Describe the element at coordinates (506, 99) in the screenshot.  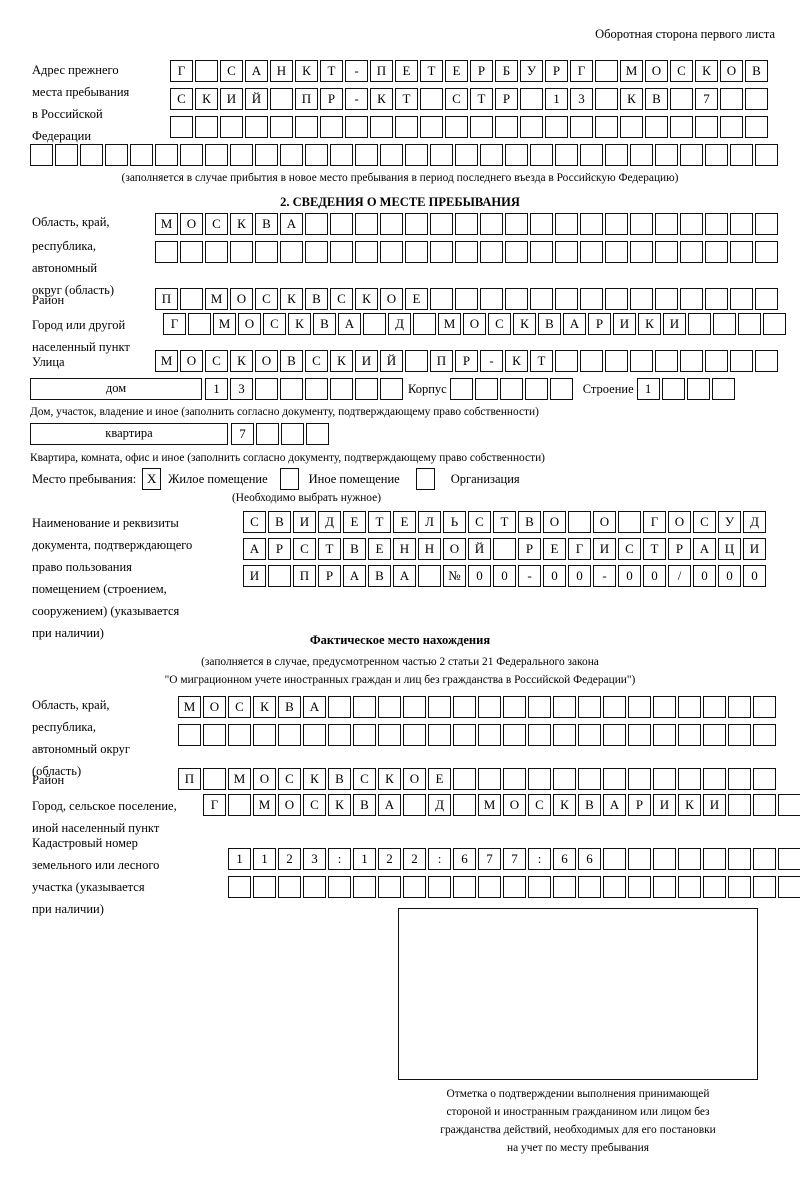
I see `prev-address-row-2-cell-13: Р` at that location.